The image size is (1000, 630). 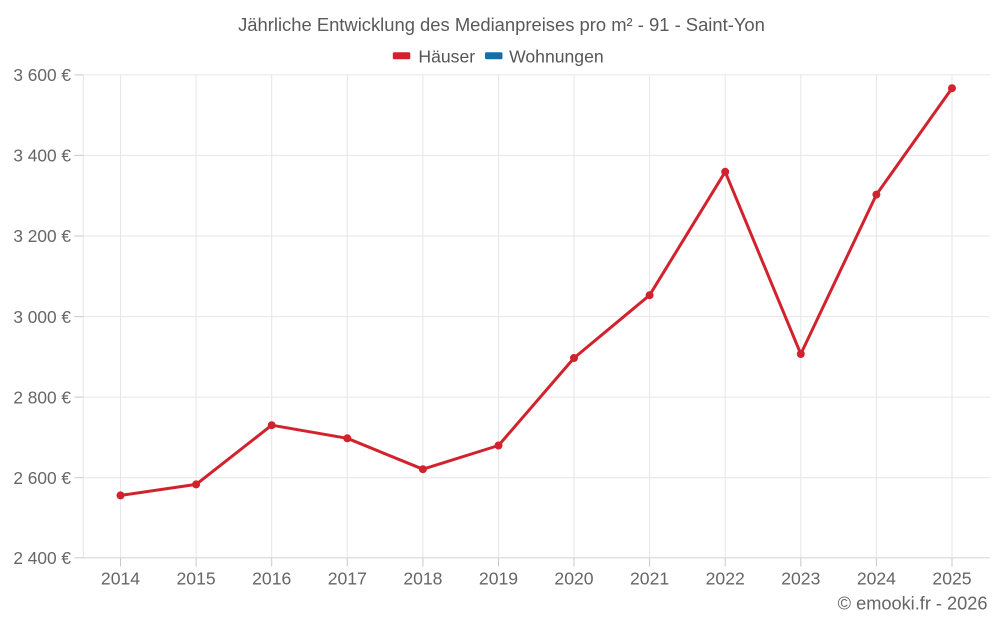 I want to click on svg-text: 2020, so click(x=573, y=579).